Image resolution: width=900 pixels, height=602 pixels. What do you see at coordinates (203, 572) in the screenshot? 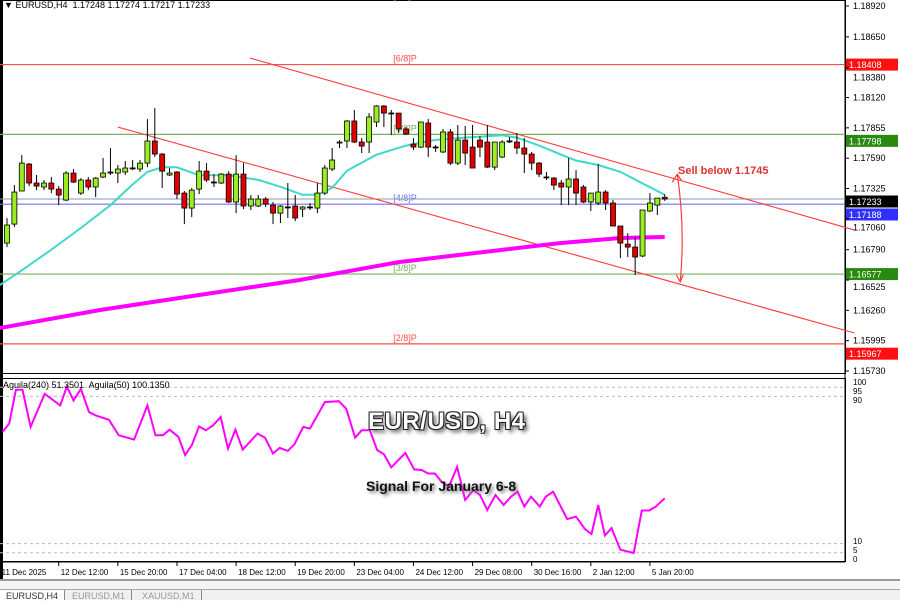
I see `x-tick-label: 17 Dec 04:00` at bounding box center [203, 572].